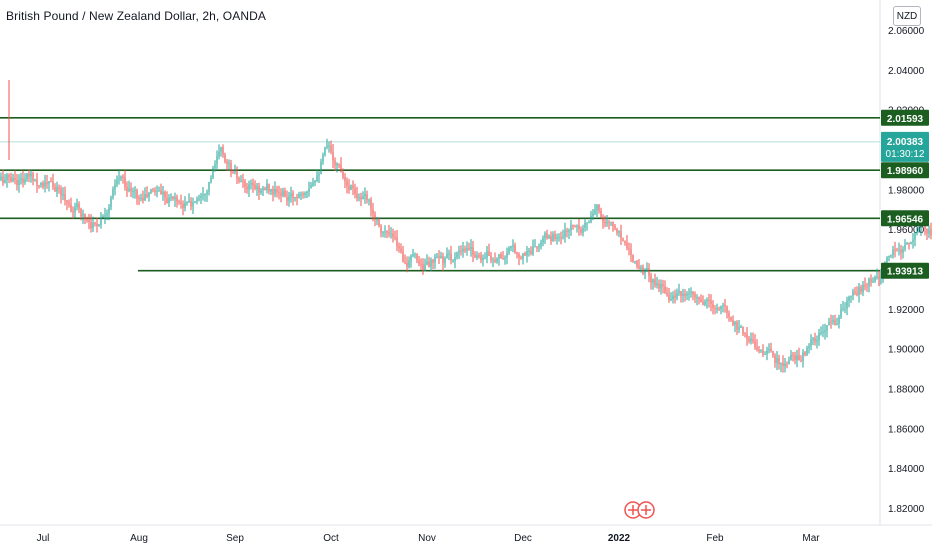 The height and width of the screenshot is (555, 932). Describe the element at coordinates (429, 538) in the screenshot. I see `time-axis: Jul Aug Sep Oct Nov Dec 2022 Feb Mar` at that location.